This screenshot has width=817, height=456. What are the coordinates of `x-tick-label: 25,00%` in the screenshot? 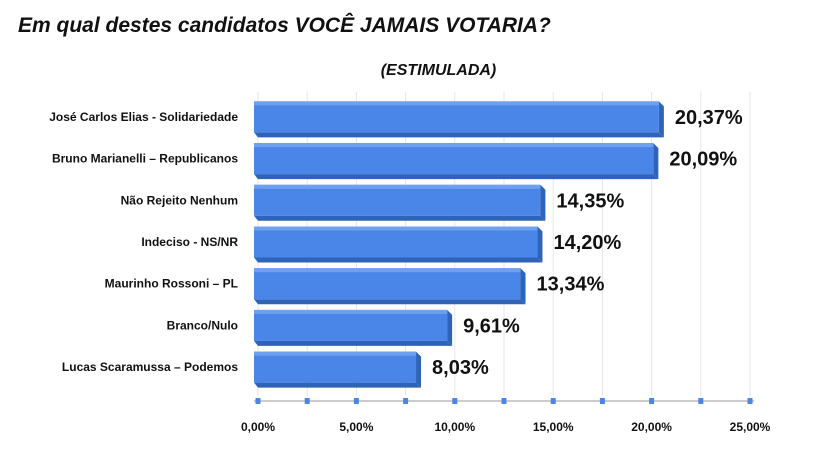 It's located at (750, 427).